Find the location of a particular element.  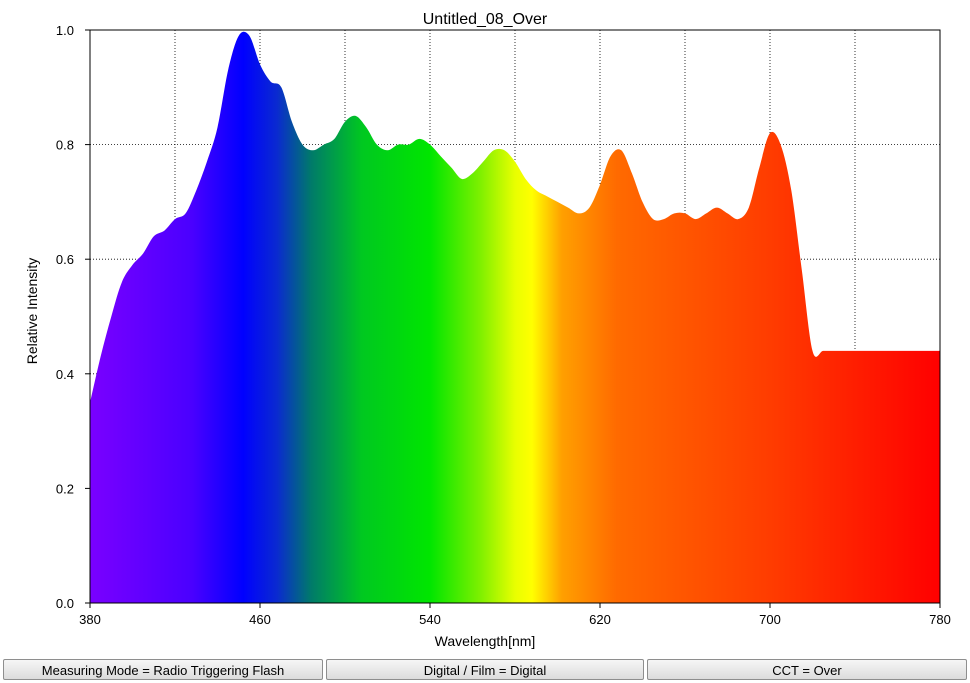

x-tick-label: 460 is located at coordinates (260, 619).